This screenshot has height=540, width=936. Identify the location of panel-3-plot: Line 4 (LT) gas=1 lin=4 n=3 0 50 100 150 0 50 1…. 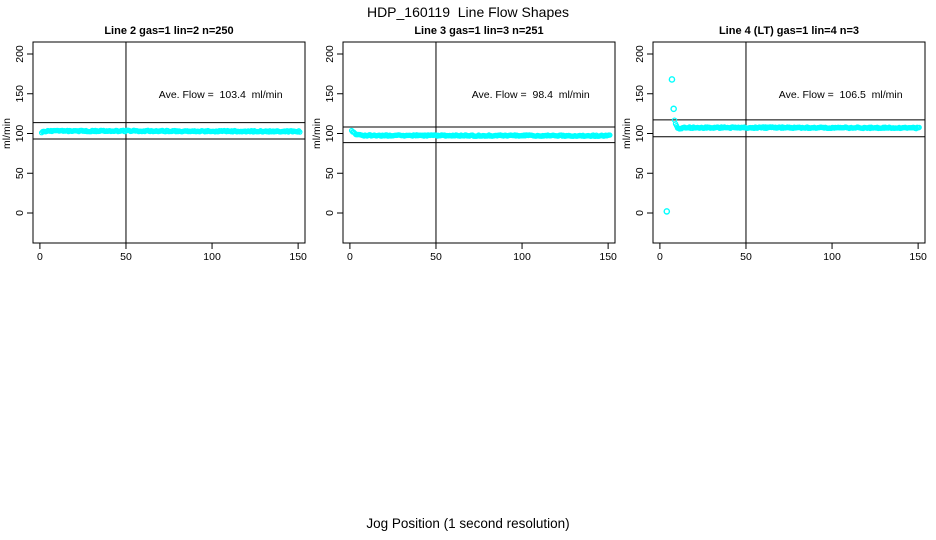
(774, 144).